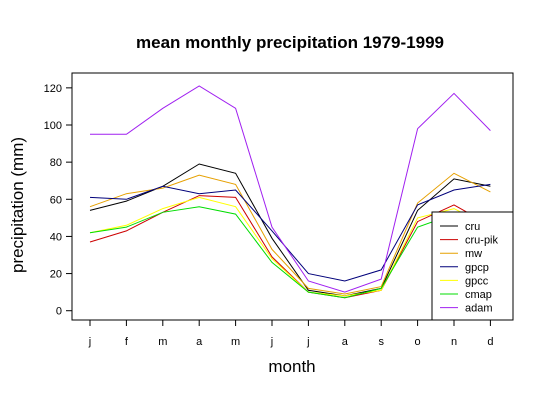 Image resolution: width=550 pixels, height=412 pixels. Describe the element at coordinates (17, 205) in the screenshot. I see `y-axis-label: precipitation (mm)` at that location.